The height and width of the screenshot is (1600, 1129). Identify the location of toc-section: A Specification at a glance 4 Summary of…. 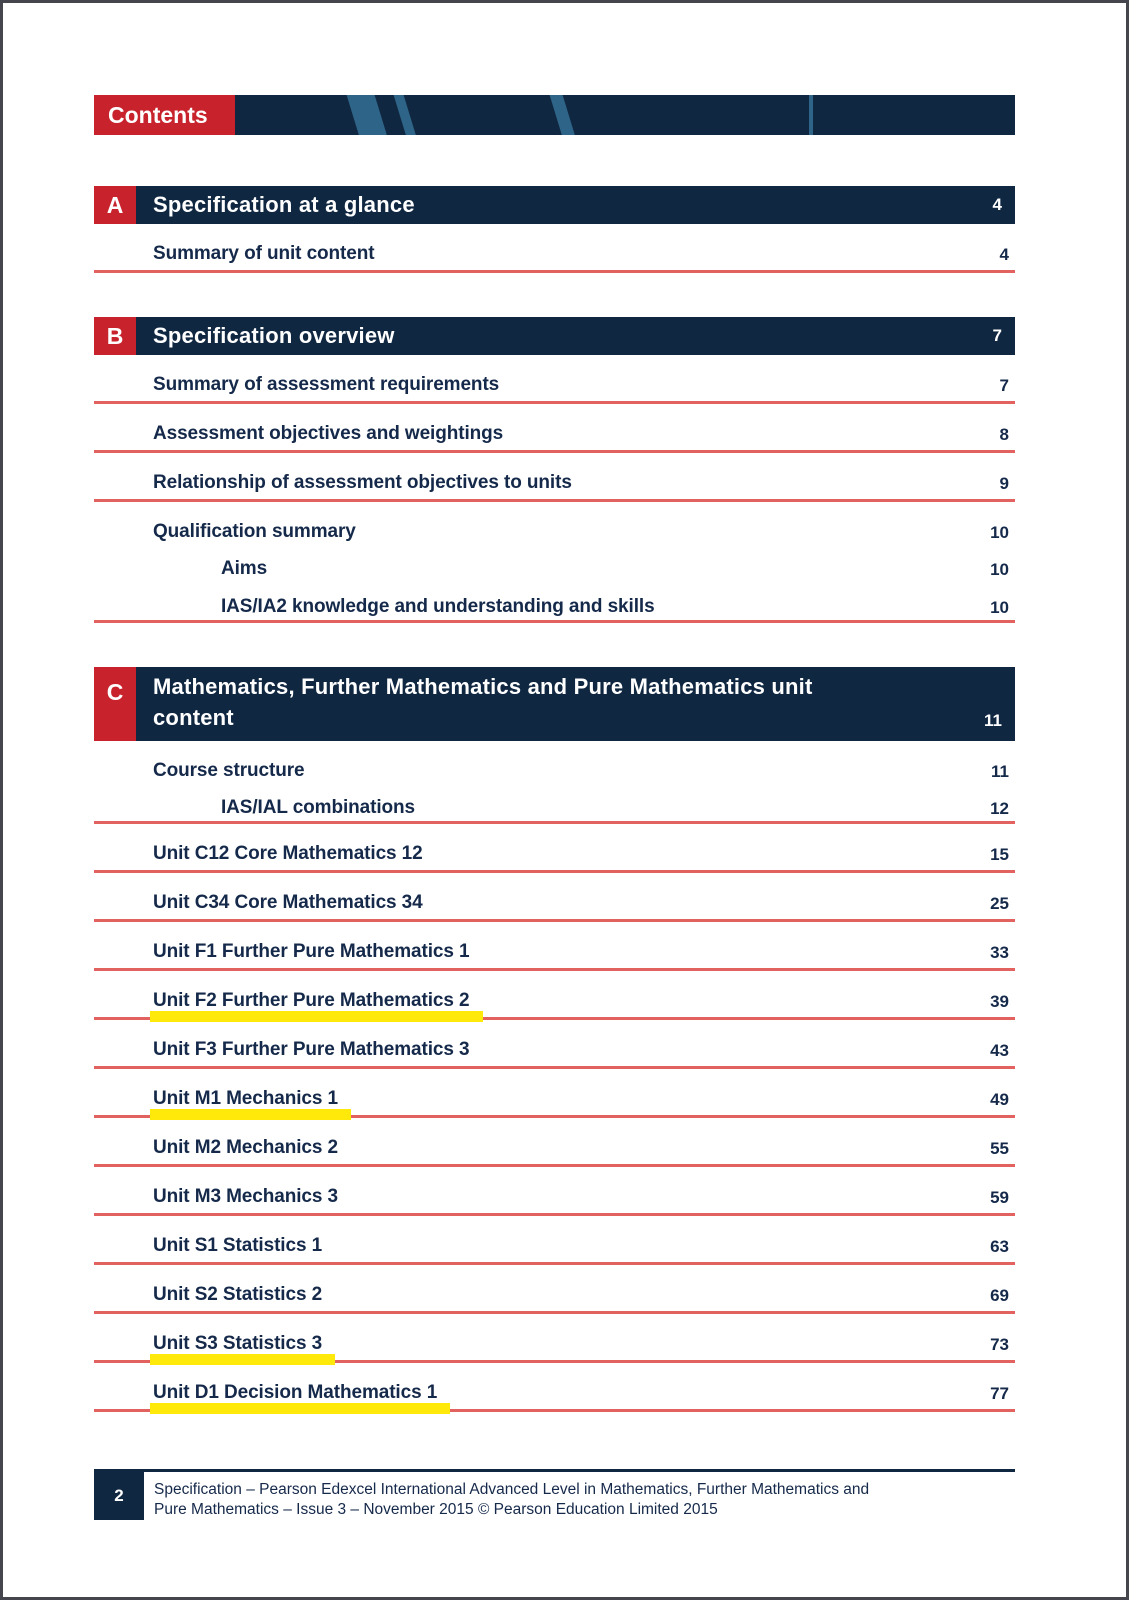
(554, 229).